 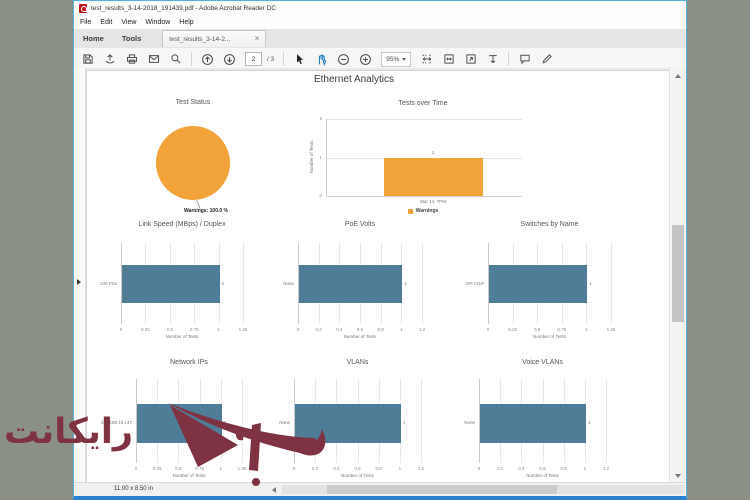 I want to click on scroll-left-icon, so click(x=274, y=489).